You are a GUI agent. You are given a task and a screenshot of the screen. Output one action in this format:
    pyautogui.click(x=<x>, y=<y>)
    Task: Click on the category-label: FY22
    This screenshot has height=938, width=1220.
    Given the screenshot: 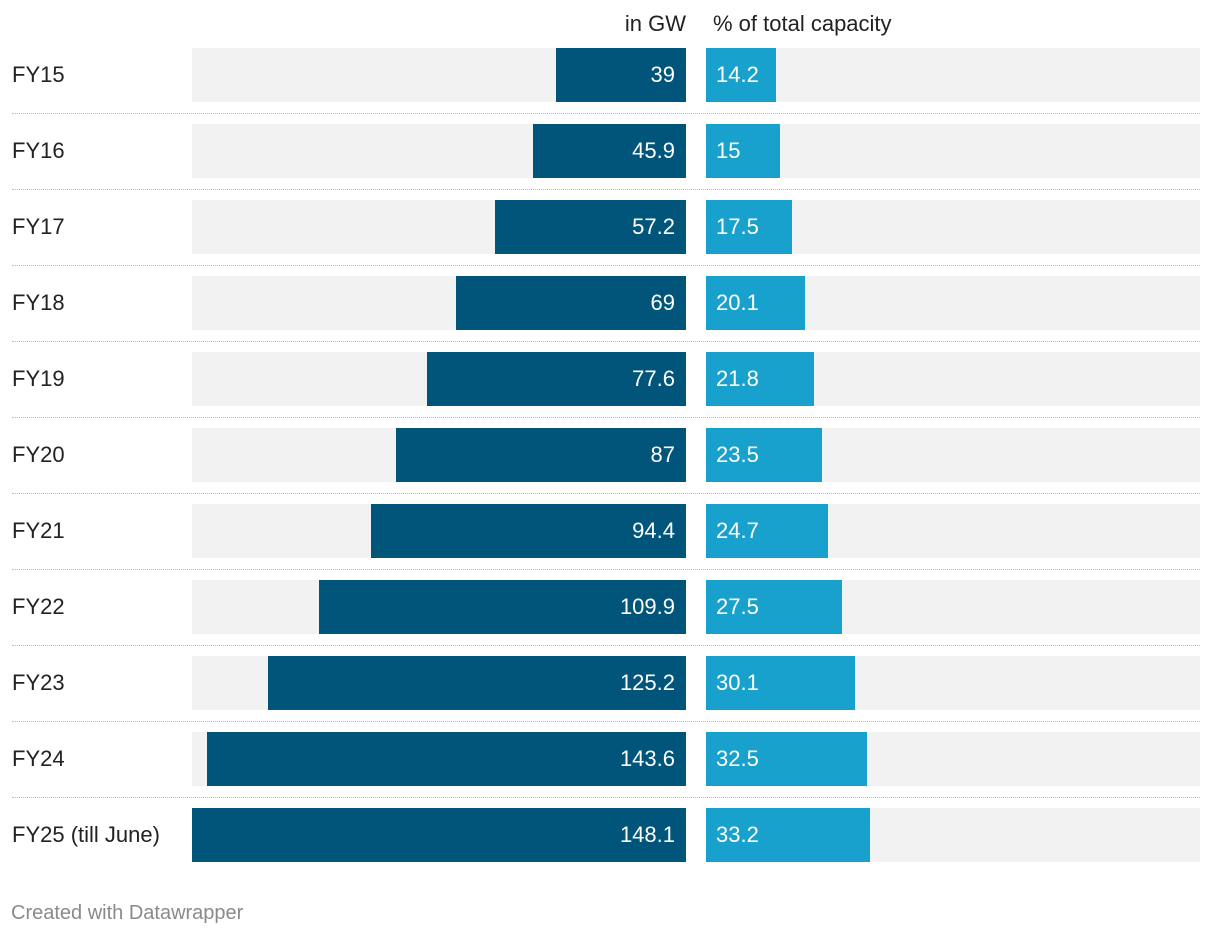 What is the action you would take?
    pyautogui.click(x=38, y=606)
    